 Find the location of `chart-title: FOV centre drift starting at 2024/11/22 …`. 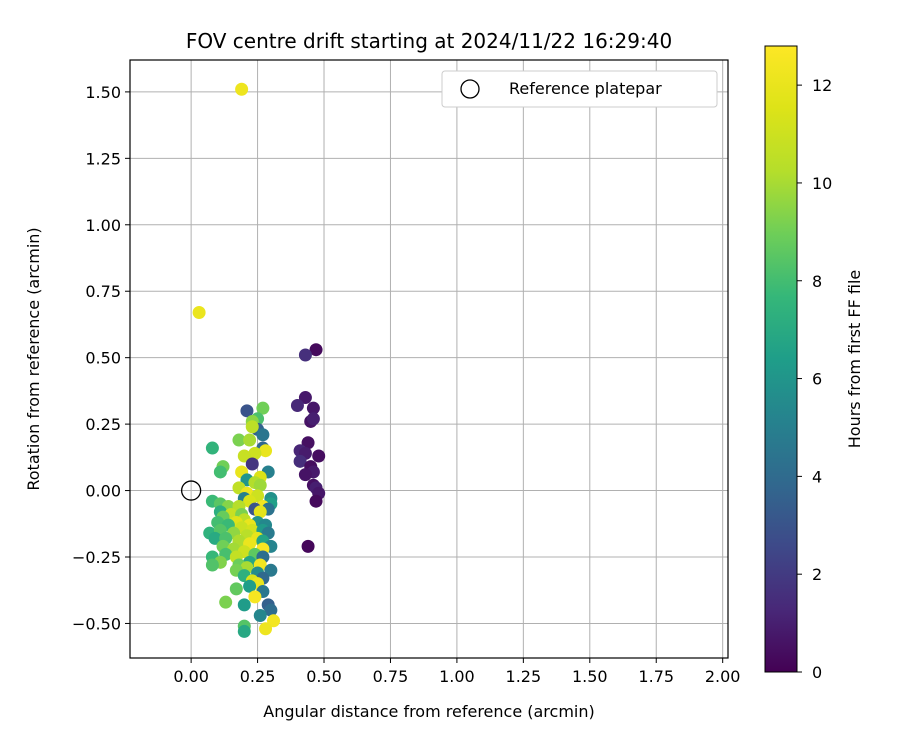

chart-title: FOV centre drift starting at 2024/11/22 … is located at coordinates (429, 41).